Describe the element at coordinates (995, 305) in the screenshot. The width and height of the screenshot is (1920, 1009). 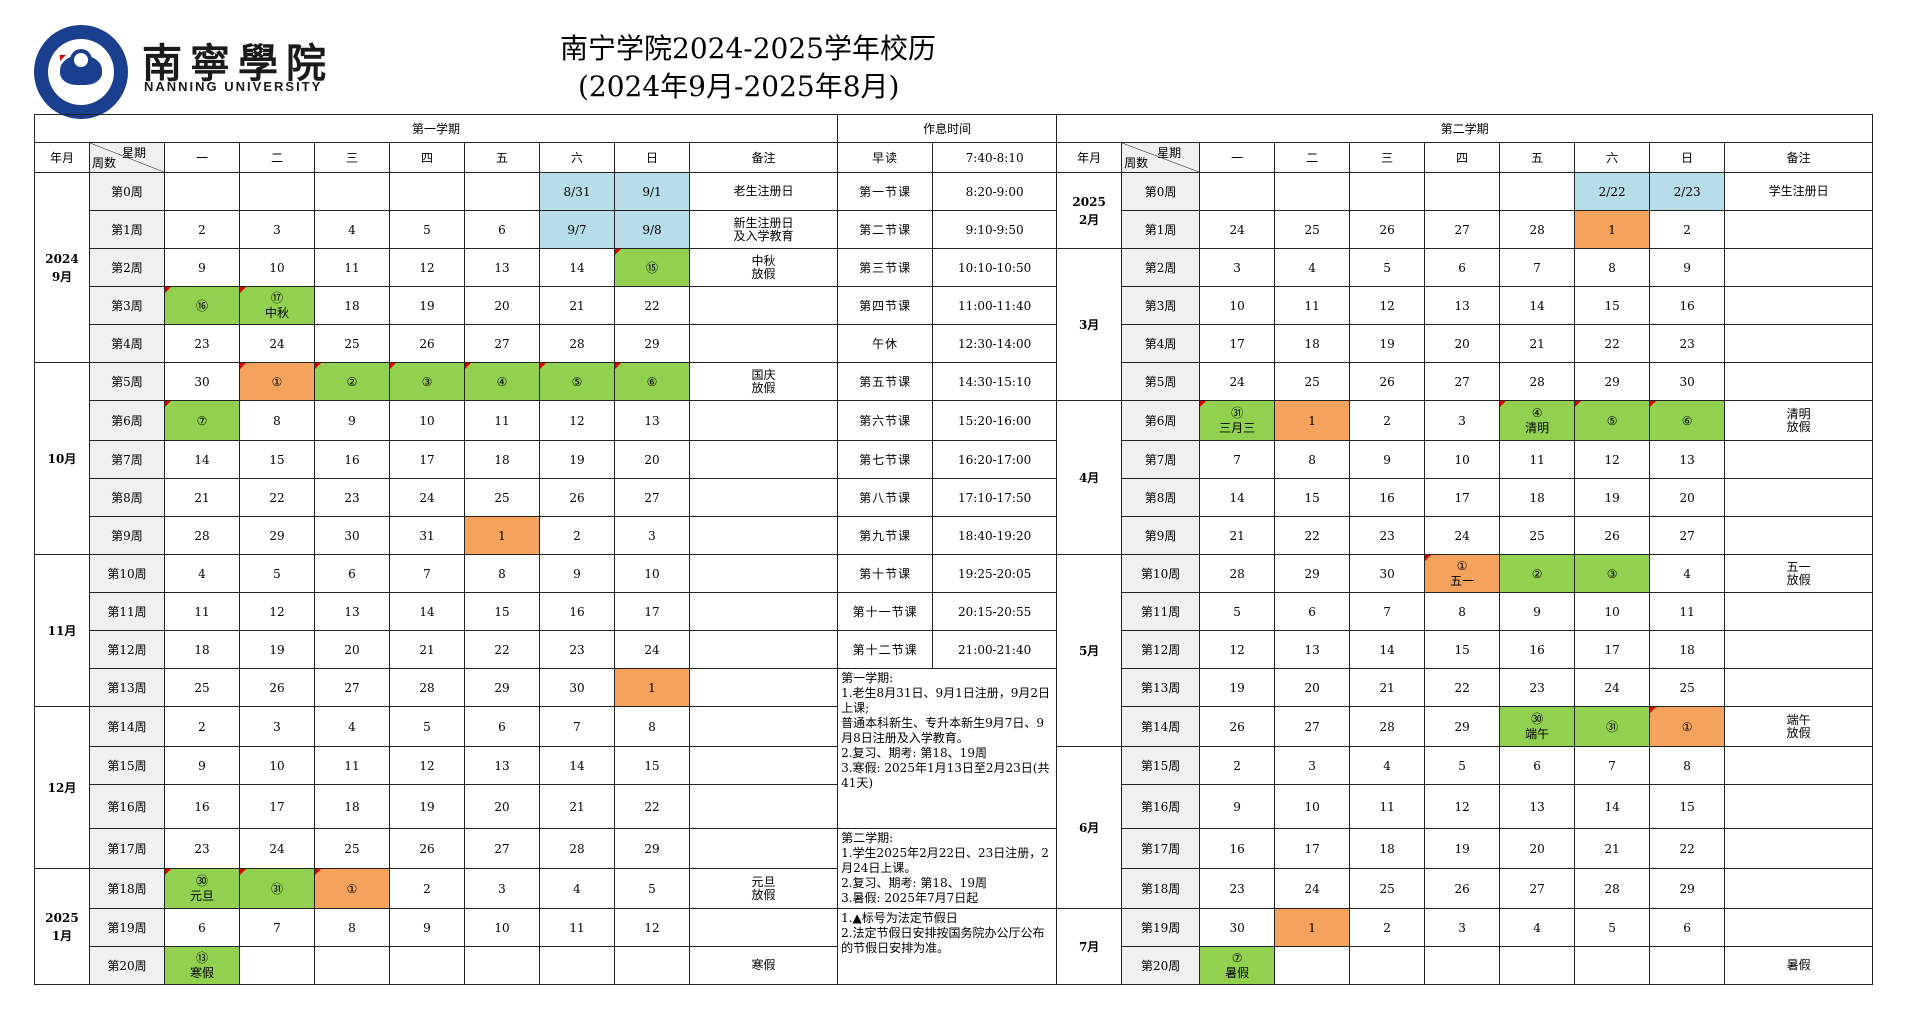
I see `schedule-time: 11:00-11:40` at that location.